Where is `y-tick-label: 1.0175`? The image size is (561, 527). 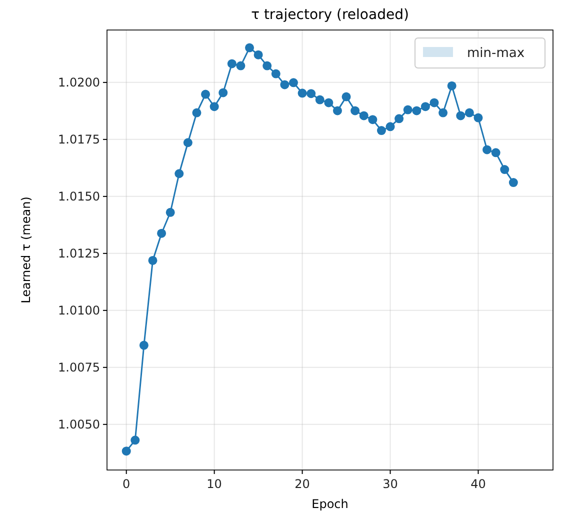
y-tick-label: 1.0175 is located at coordinates (79, 139).